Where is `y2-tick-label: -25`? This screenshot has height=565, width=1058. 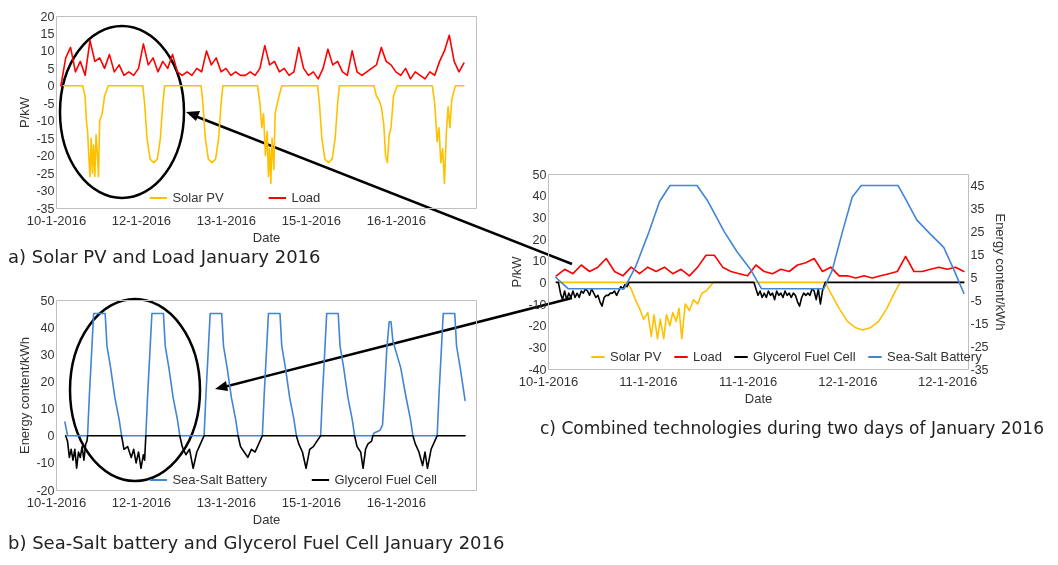
y2-tick-label: -25 is located at coordinates (979, 346).